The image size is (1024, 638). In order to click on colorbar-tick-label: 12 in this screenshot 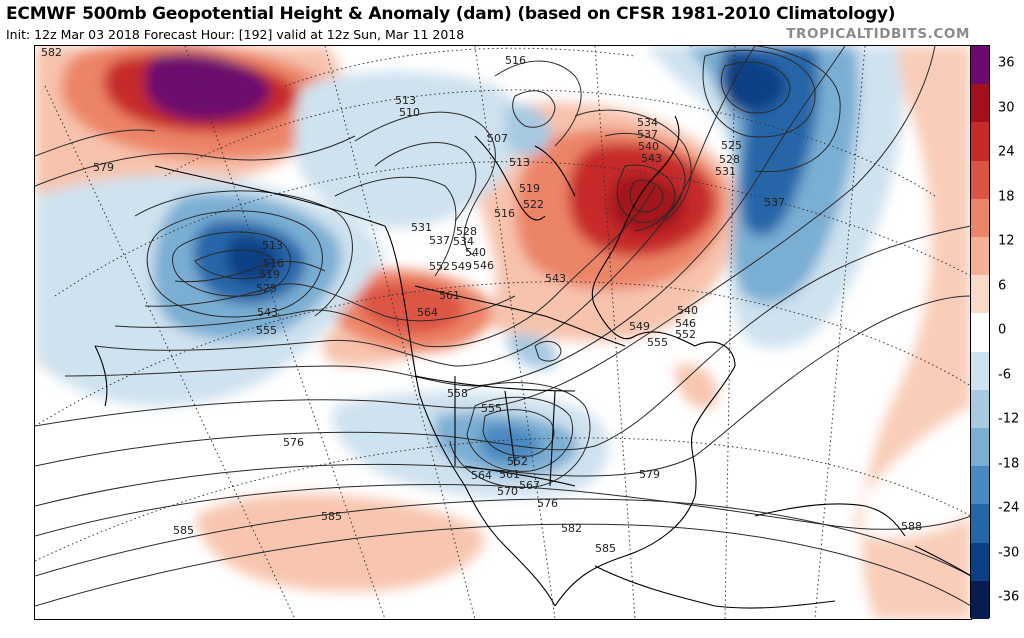, I will do `click(1006, 241)`.